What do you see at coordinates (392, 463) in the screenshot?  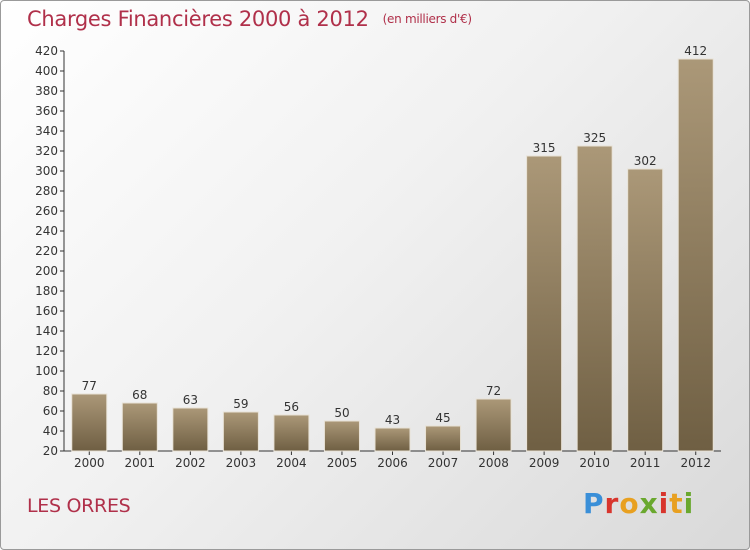 I see `x-tick-label-2006: 2006` at bounding box center [392, 463].